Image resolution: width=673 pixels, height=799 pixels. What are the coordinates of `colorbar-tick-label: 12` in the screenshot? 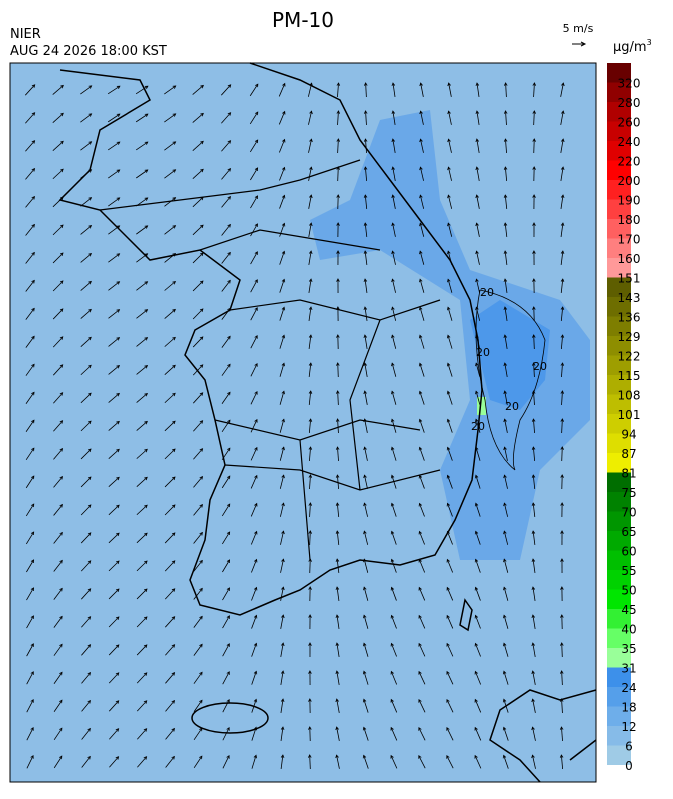 It's located at (628, 727).